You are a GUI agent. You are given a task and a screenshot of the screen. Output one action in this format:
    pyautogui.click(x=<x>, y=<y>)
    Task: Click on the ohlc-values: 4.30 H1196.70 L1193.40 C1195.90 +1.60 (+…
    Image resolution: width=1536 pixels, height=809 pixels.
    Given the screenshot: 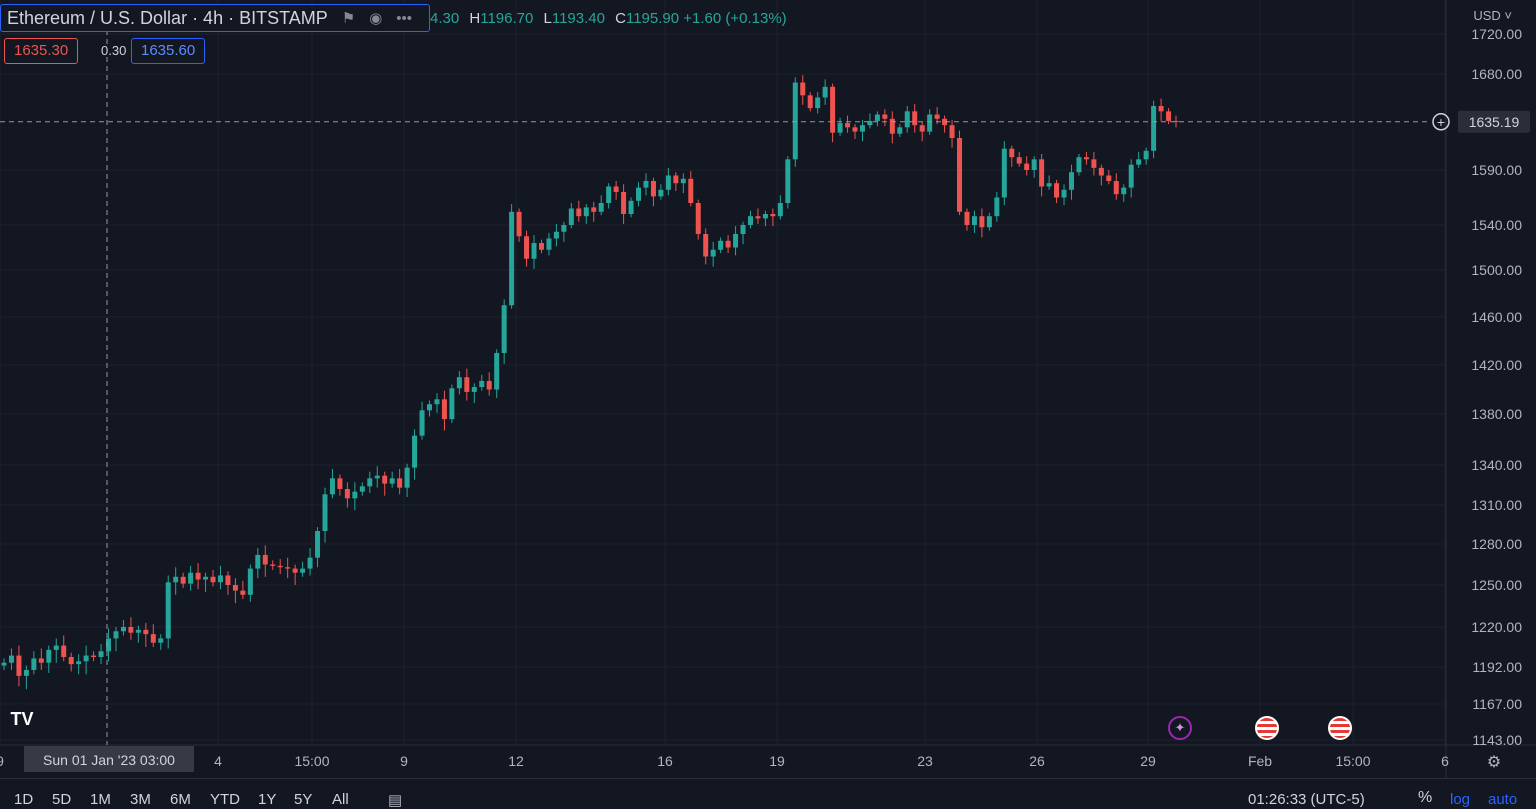 What is the action you would take?
    pyautogui.click(x=608, y=18)
    